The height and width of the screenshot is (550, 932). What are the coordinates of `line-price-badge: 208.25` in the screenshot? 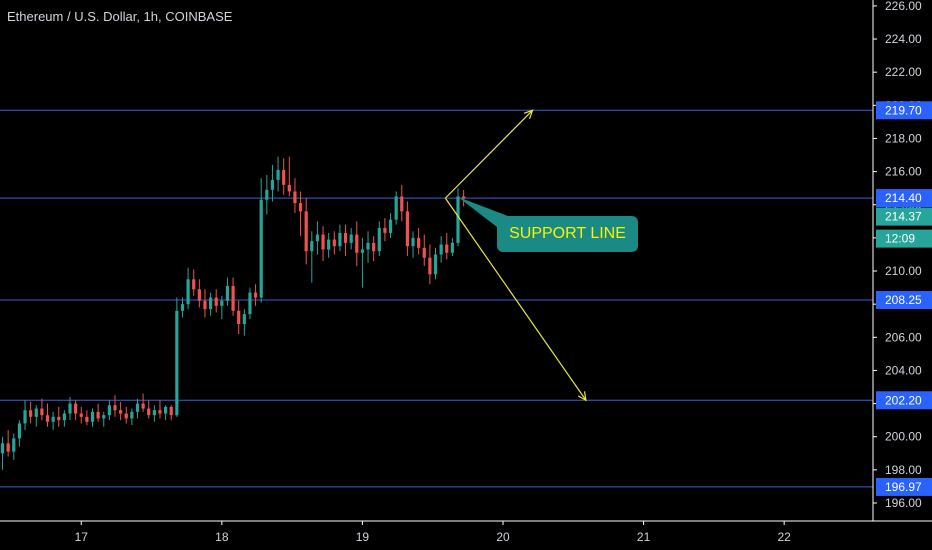 It's located at (903, 300).